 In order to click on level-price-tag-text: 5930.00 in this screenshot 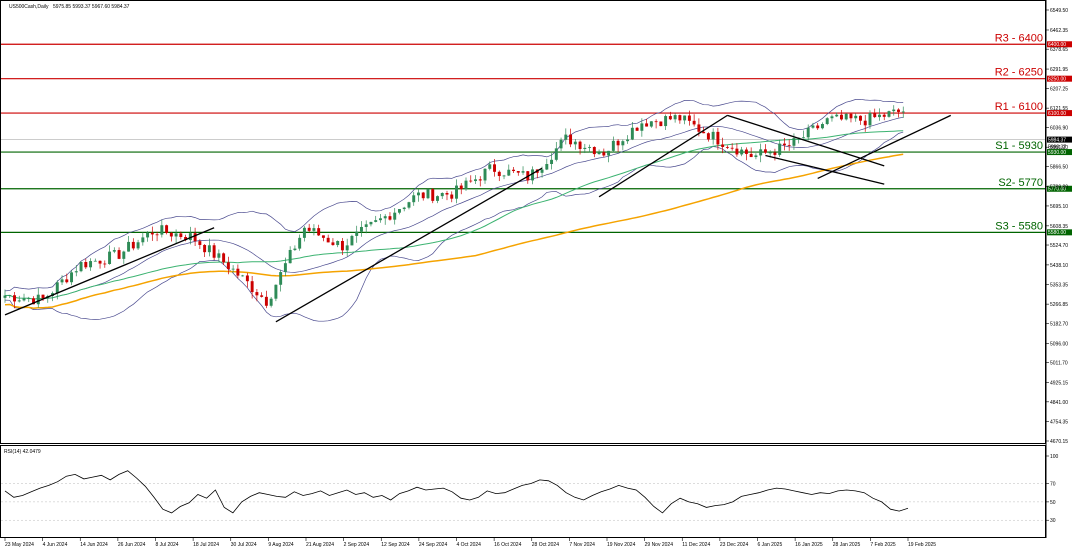, I will do `click(1057, 153)`.